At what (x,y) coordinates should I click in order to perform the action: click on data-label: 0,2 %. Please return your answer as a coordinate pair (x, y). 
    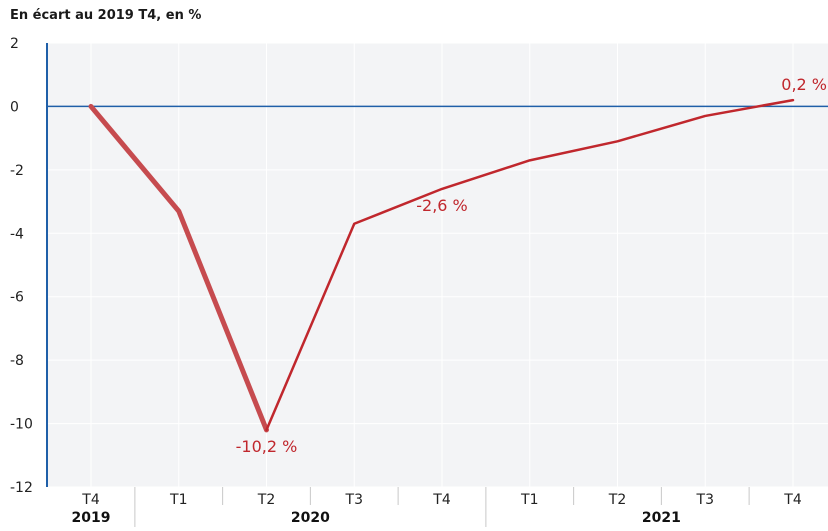
    Looking at the image, I should click on (804, 84).